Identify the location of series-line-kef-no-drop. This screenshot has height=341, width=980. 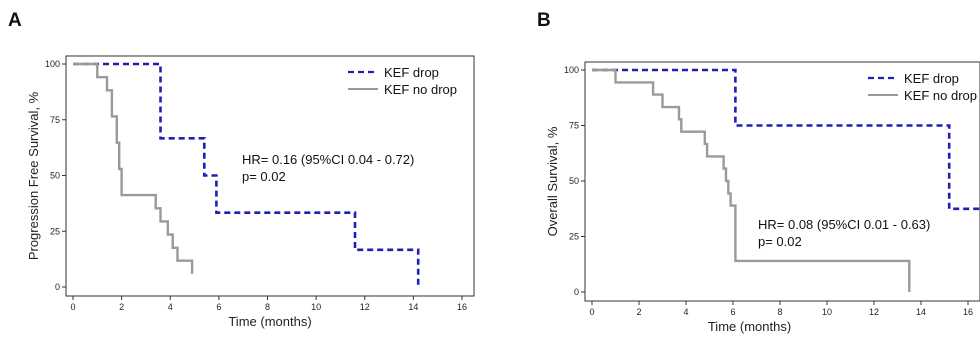
(133, 168).